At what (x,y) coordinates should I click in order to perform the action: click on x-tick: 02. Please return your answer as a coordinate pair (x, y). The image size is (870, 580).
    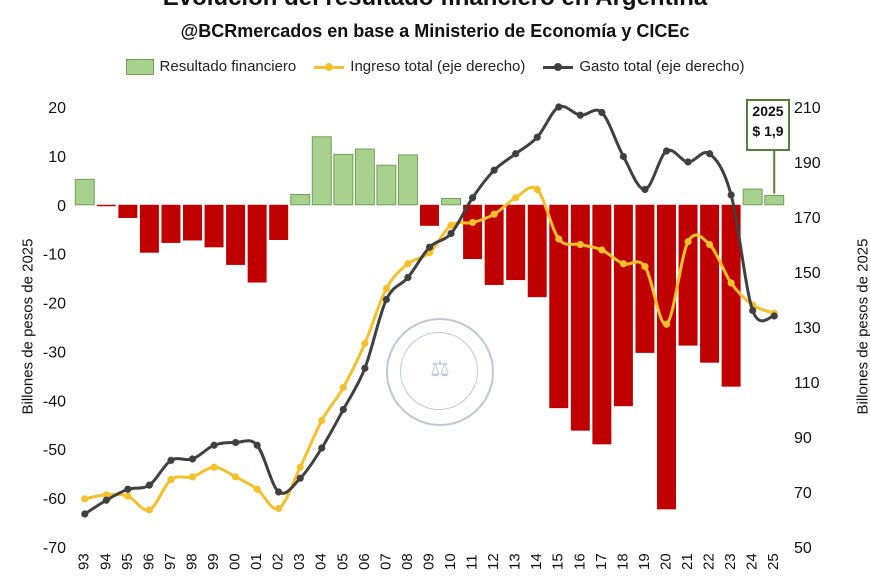
    Looking at the image, I should click on (278, 561).